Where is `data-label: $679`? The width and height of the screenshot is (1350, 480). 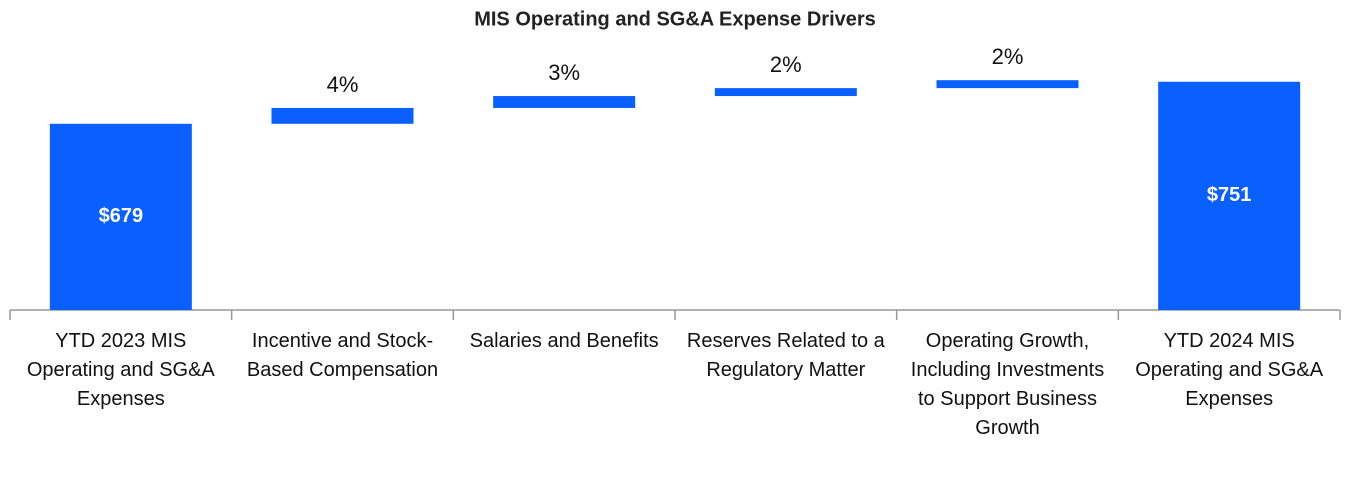 data-label: $679 is located at coordinates (121, 216).